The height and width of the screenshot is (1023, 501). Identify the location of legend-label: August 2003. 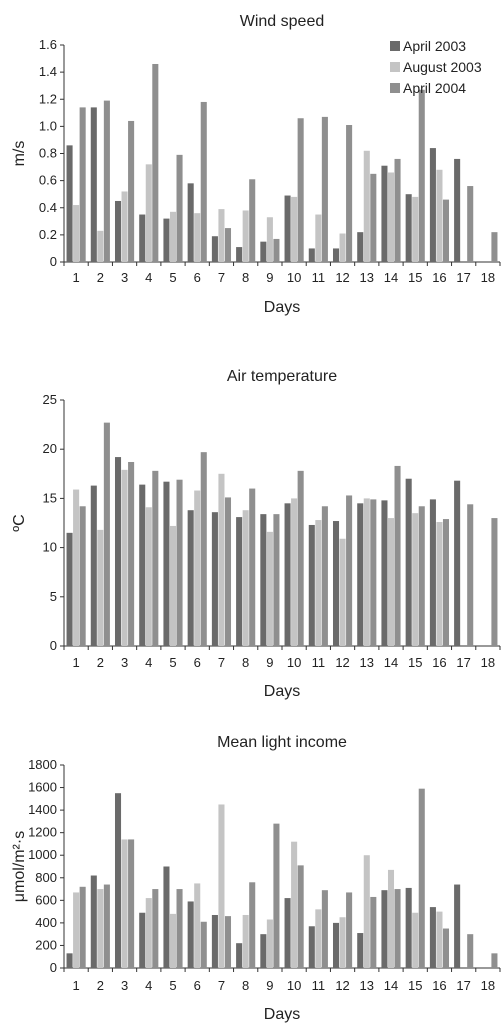
(442, 67).